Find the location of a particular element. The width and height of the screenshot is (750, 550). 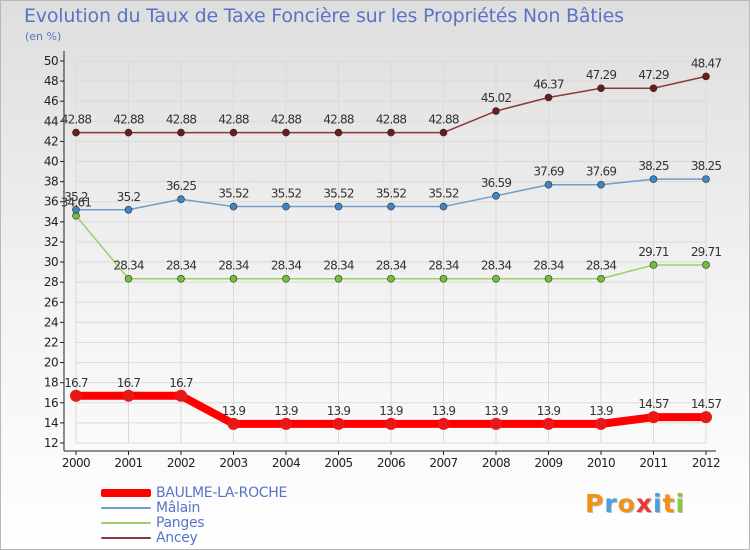

x-tick-label: 2004 is located at coordinates (286, 463).